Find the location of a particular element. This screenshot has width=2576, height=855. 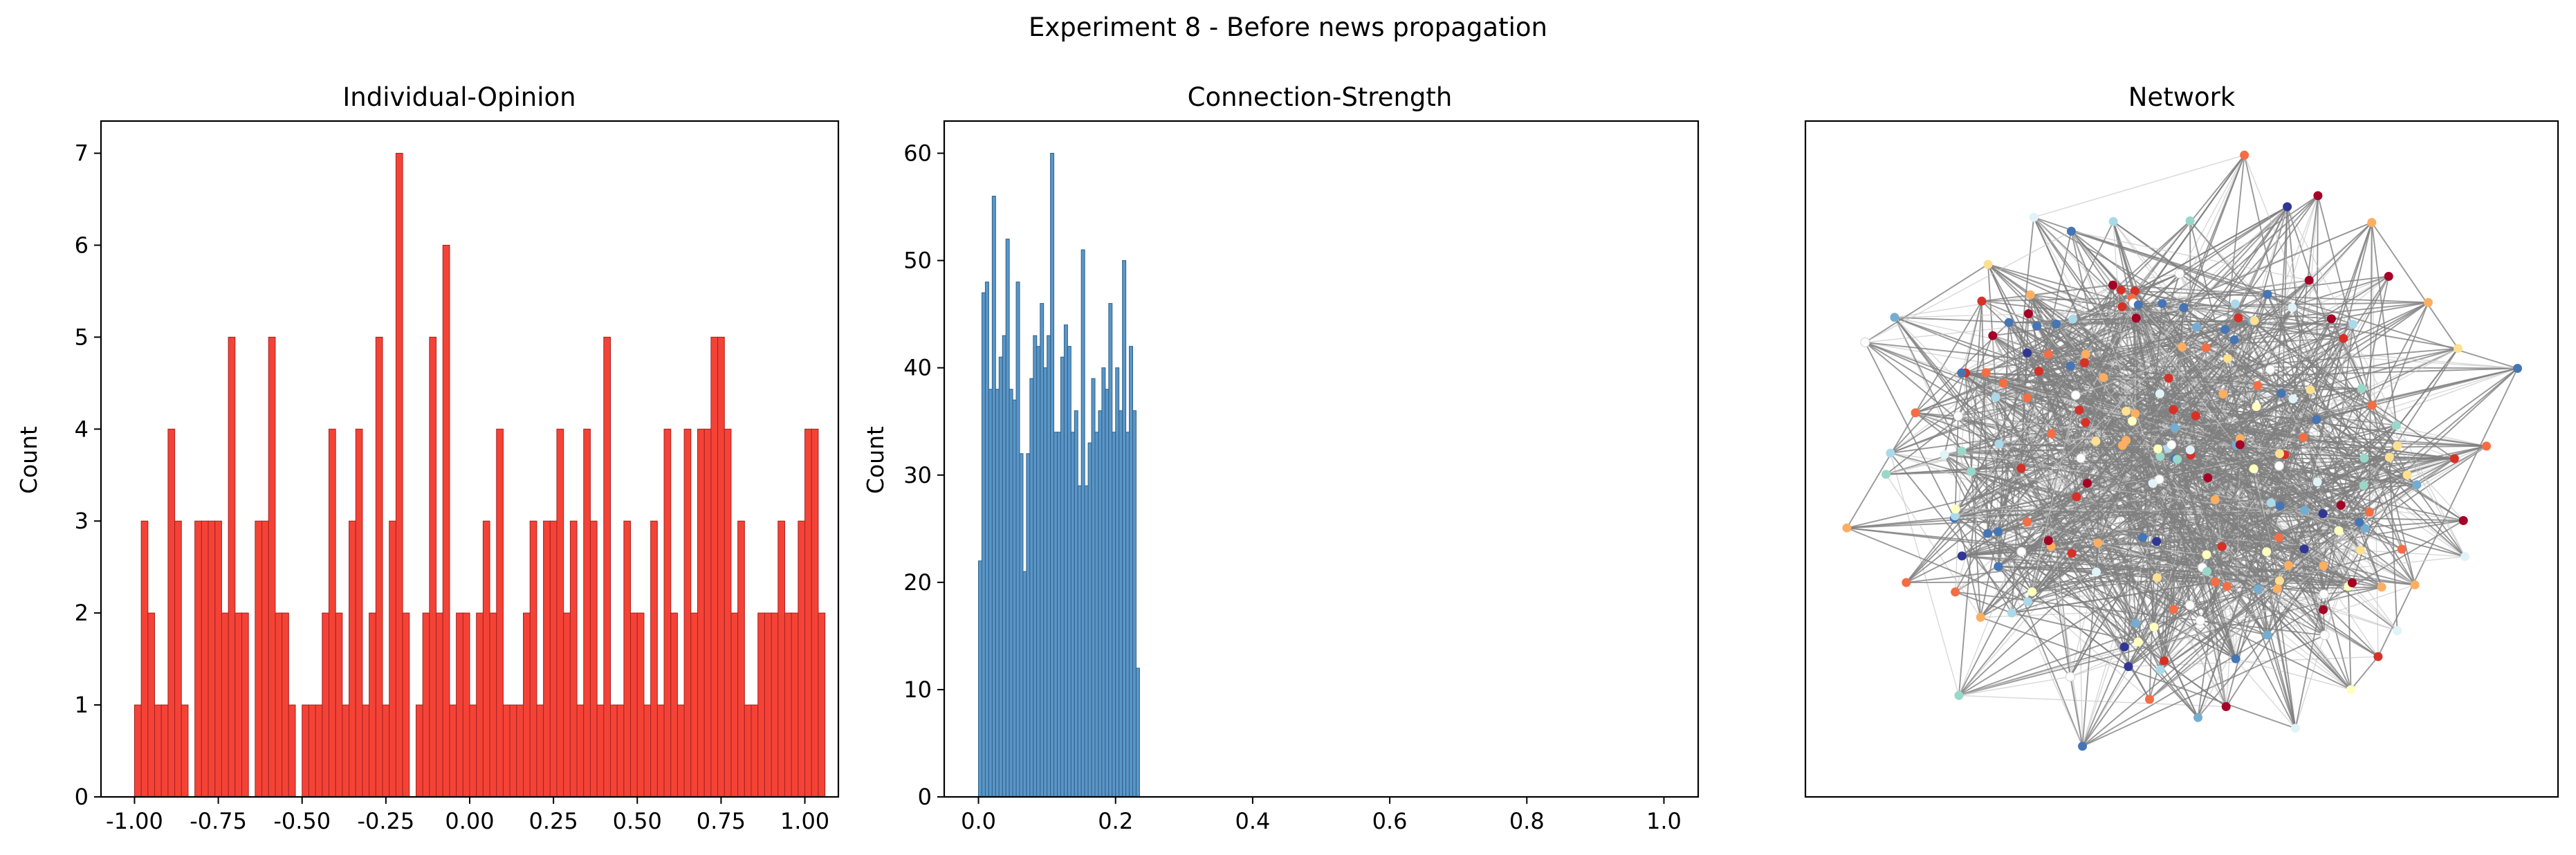

connection-strength-bars is located at coordinates (1059, 476).